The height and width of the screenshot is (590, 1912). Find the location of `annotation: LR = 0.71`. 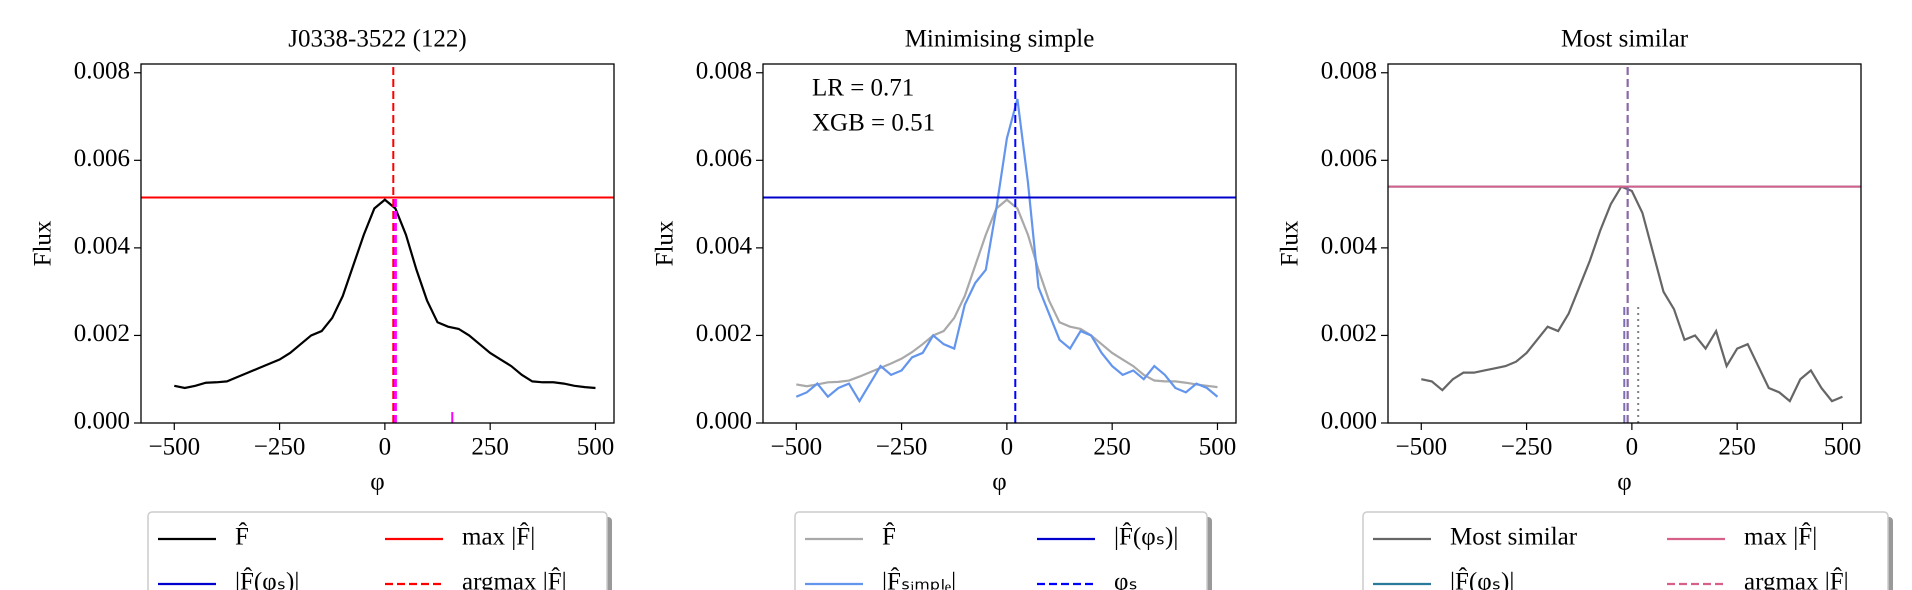

annotation: LR = 0.71 is located at coordinates (863, 88).